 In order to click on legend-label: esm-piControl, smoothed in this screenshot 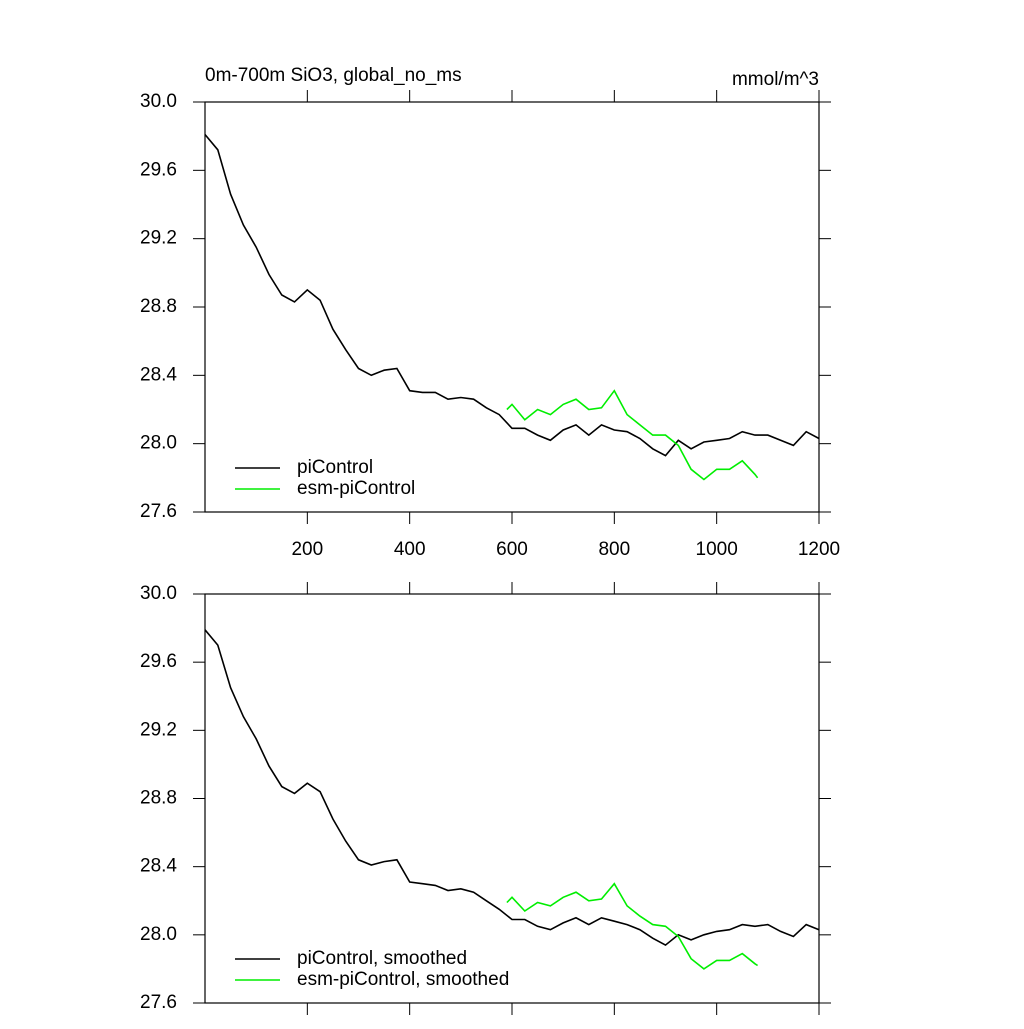, I will do `click(403, 979)`.